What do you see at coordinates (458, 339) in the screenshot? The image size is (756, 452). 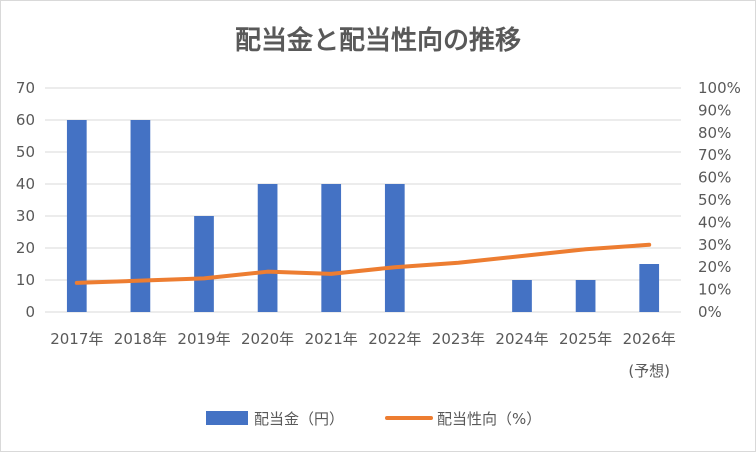 I see `x-tick-label: 2023年` at bounding box center [458, 339].